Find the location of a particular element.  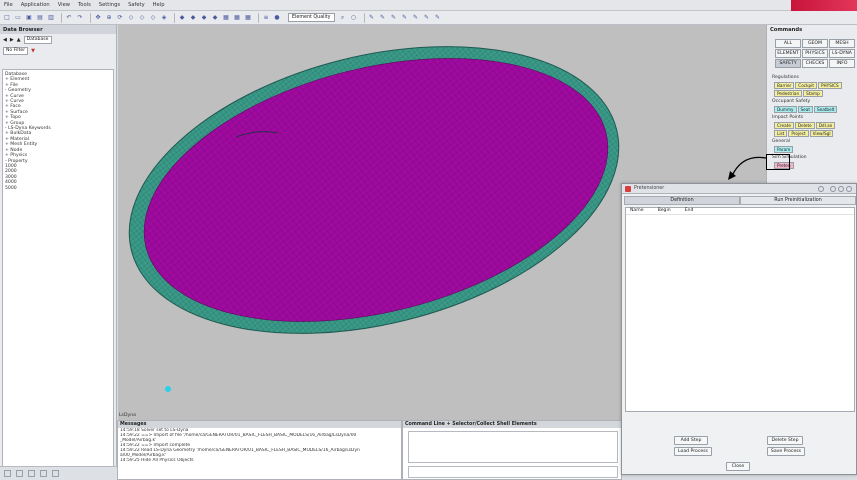

tree-node: + Surface is located at coordinates (16, 112).